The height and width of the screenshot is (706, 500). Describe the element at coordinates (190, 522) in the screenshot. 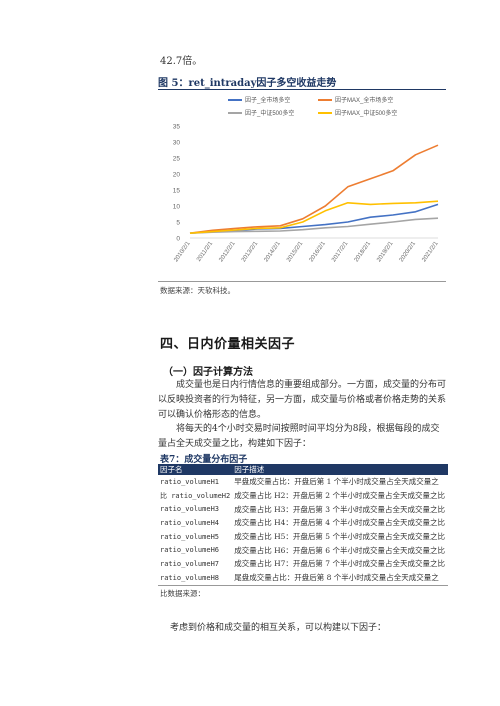

I see `factor-name-cell: ratio_volumeH4` at that location.